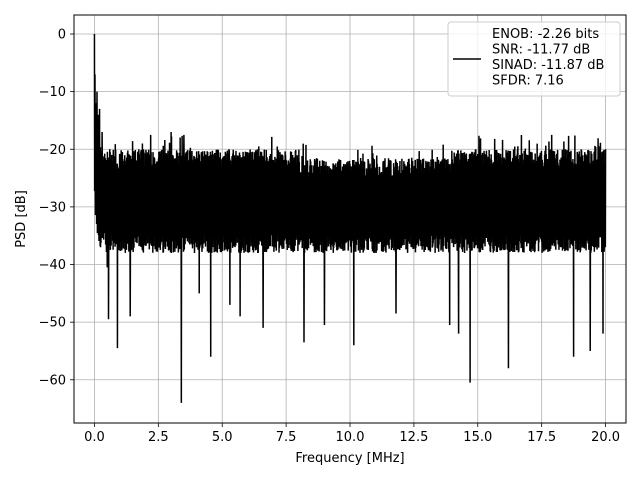 This screenshot has height=480, width=640. What do you see at coordinates (548, 65) in the screenshot?
I see `legend-entry-line: SINAD: -11.87 dB` at bounding box center [548, 65].